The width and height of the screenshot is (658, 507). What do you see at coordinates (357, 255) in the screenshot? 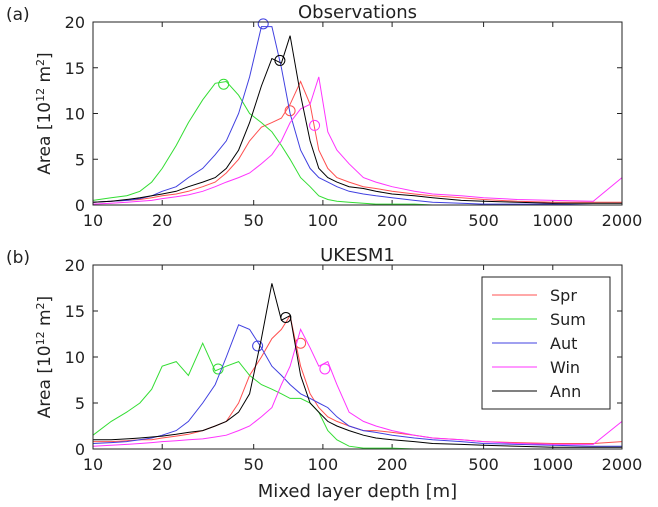
I see `chart-title: UKESM1` at bounding box center [357, 255].